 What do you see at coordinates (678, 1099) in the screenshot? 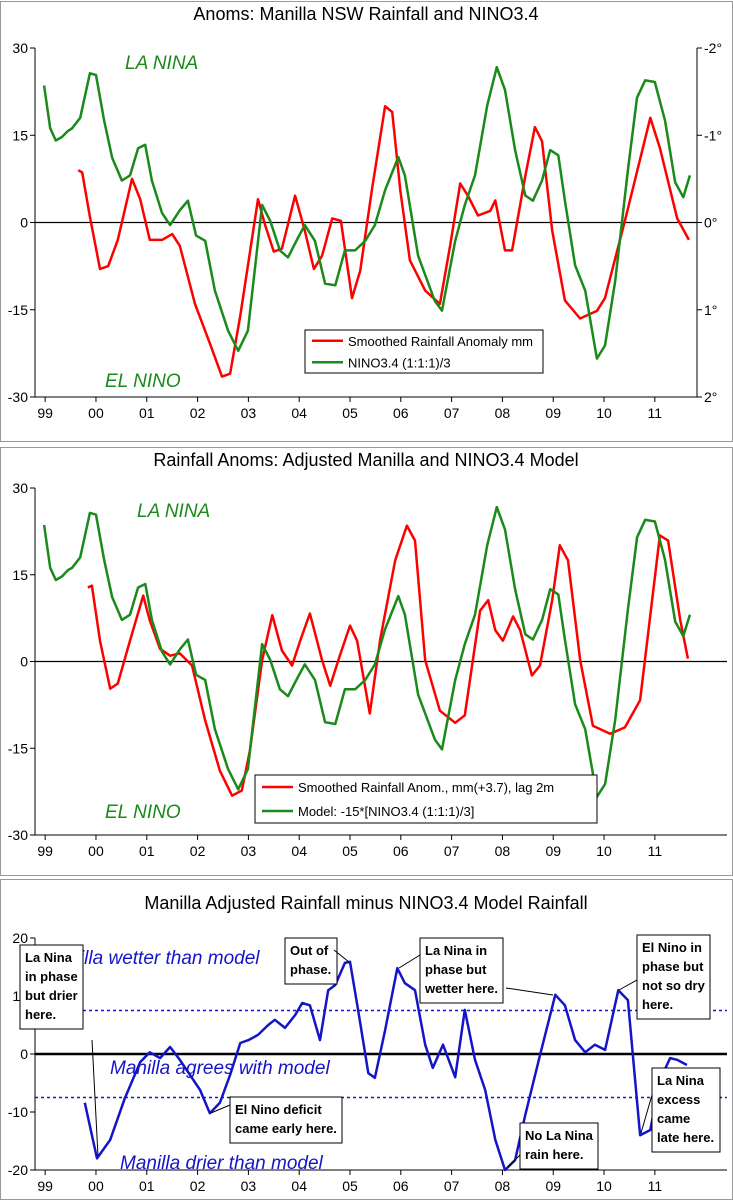
I see `callout-text: excess` at bounding box center [678, 1099].